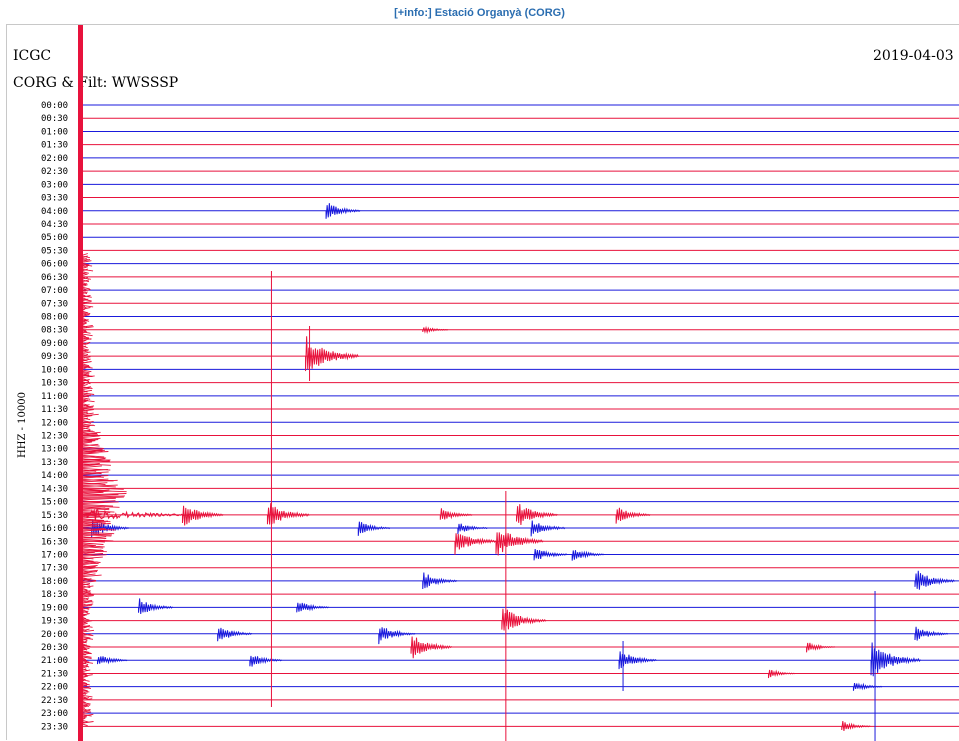  Describe the element at coordinates (54, 542) in the screenshot. I see `time-tick-label: 16:30` at that location.